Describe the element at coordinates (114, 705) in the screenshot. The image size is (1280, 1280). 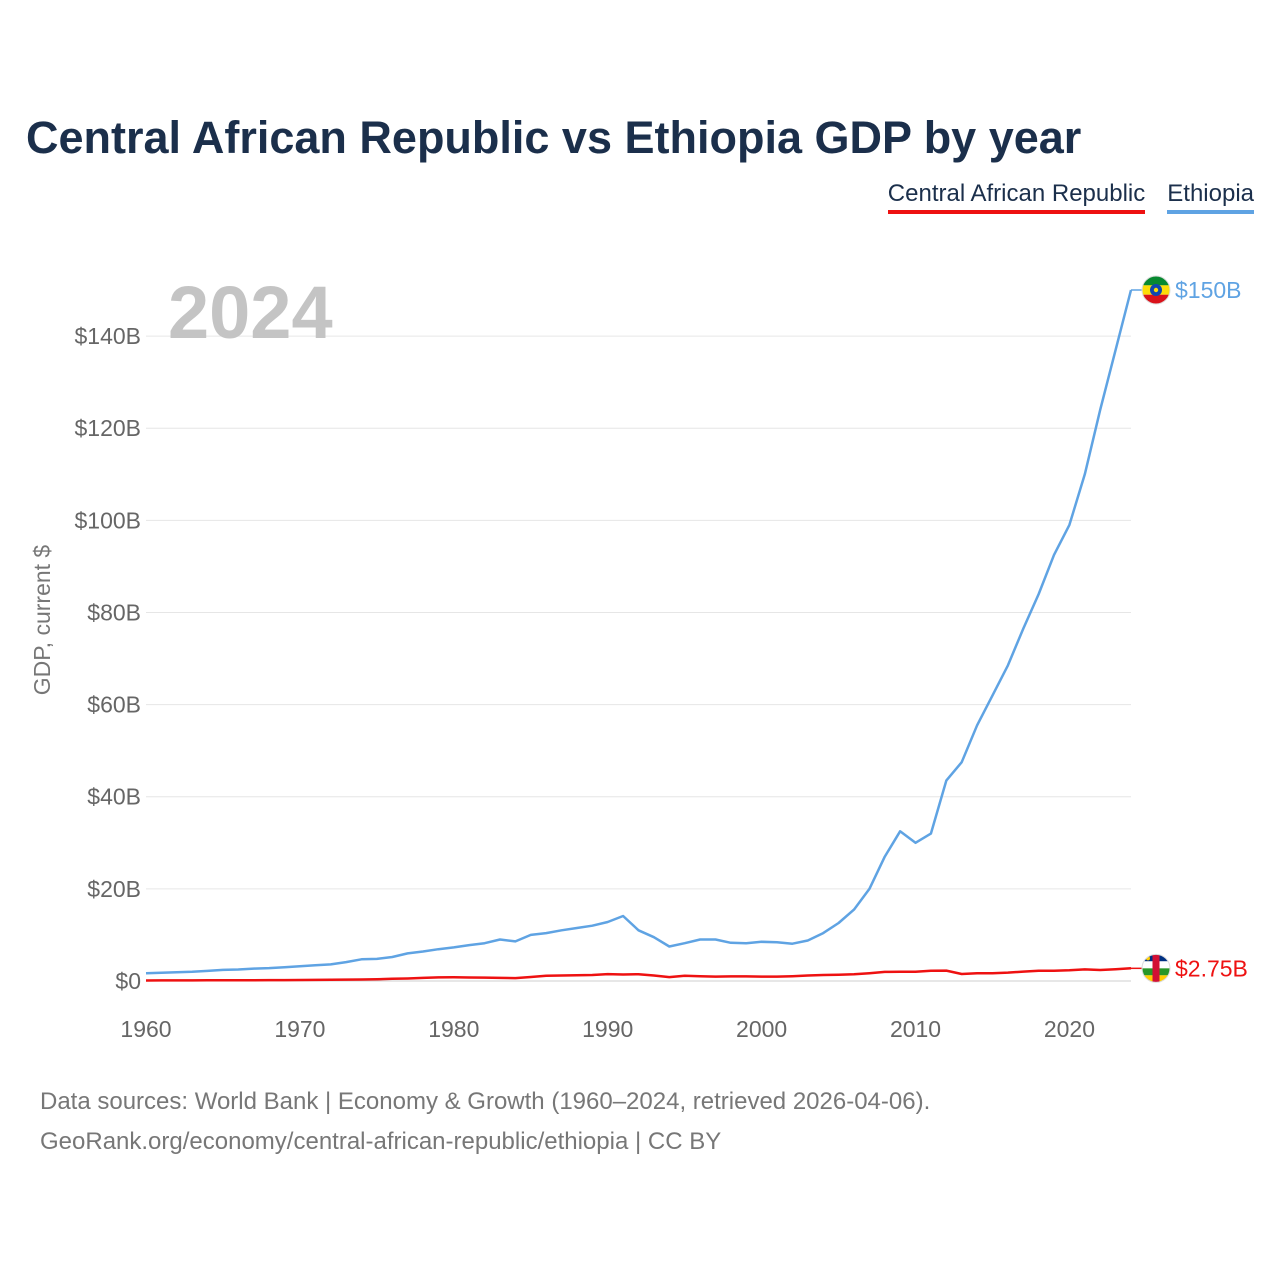
I see `y-tick-label: $60B` at that location.